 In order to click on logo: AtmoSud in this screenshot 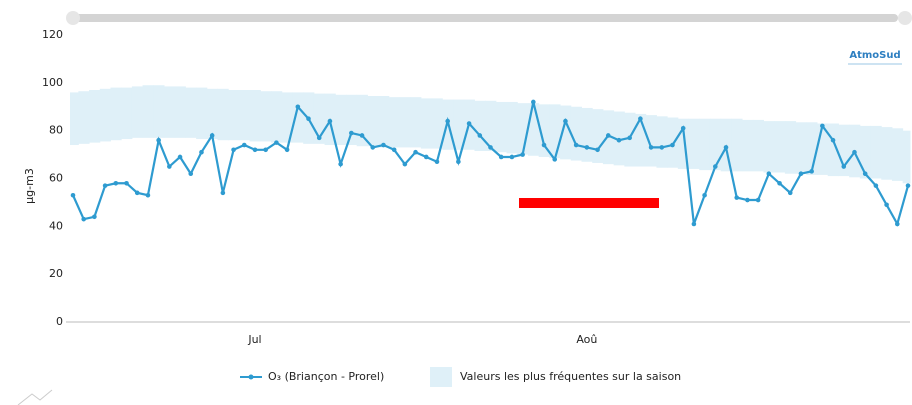, I will do `click(874, 55)`.